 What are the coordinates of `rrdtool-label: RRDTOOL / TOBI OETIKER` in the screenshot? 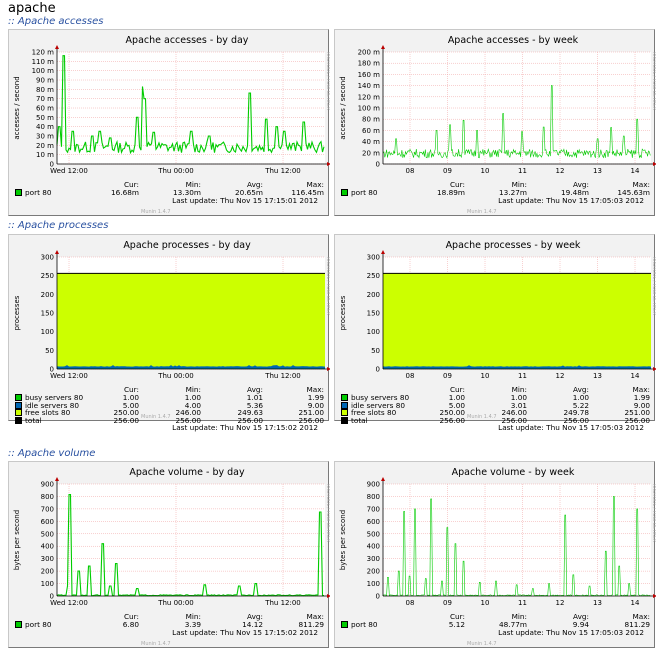 It's located at (653, 81).